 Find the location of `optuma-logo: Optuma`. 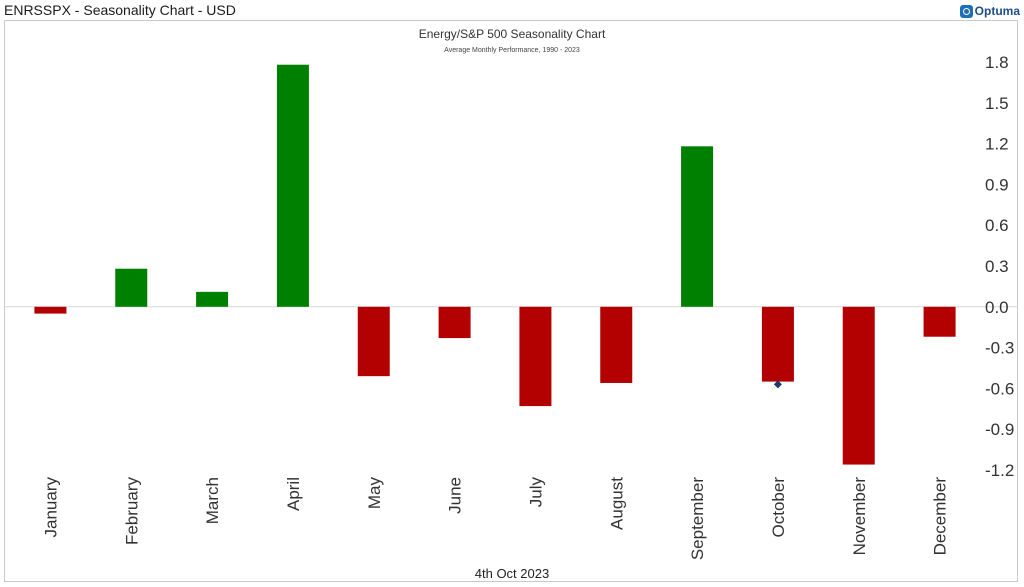

optuma-logo: Optuma is located at coordinates (989, 11).